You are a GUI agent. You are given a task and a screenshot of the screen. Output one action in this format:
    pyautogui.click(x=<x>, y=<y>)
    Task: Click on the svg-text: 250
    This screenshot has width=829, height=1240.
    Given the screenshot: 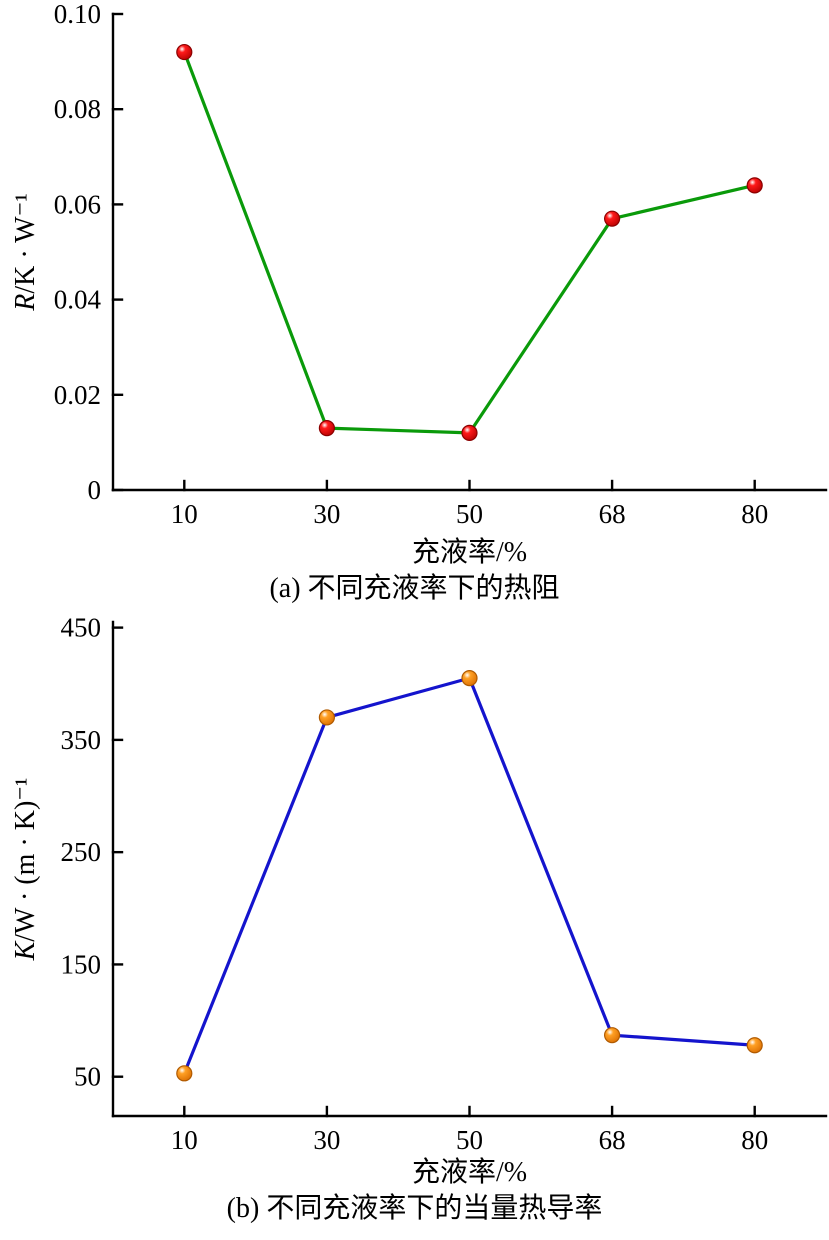 What is the action you would take?
    pyautogui.click(x=81, y=852)
    